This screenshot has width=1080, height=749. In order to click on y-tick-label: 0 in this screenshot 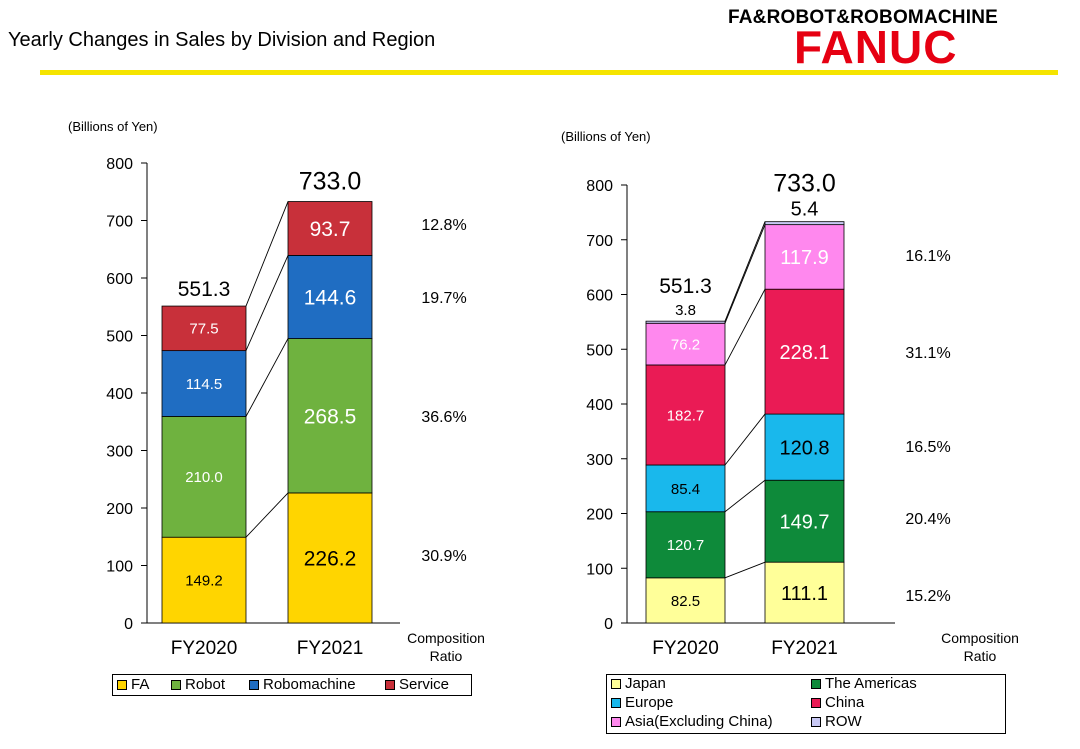, I will do `click(608, 624)`.